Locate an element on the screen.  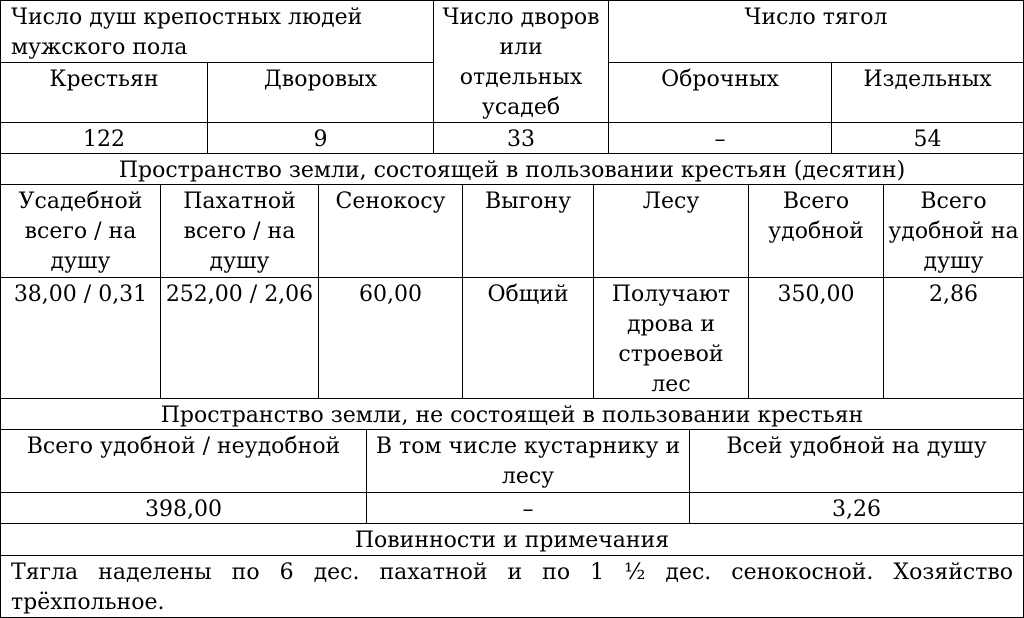
used-value: 38,00 / 0,31 is located at coordinates (80, 338).